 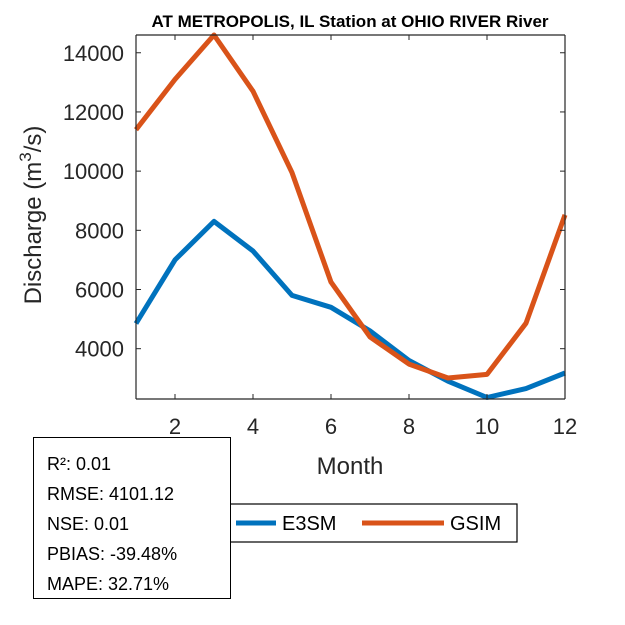 I want to click on stat-rmse: RMSE: 4101.12, so click(x=111, y=494).